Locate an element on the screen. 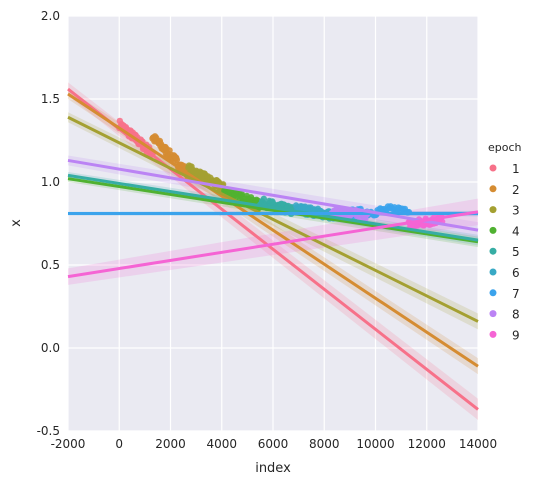 The image size is (544, 486). x-tick-label: 14000 is located at coordinates (478, 444).